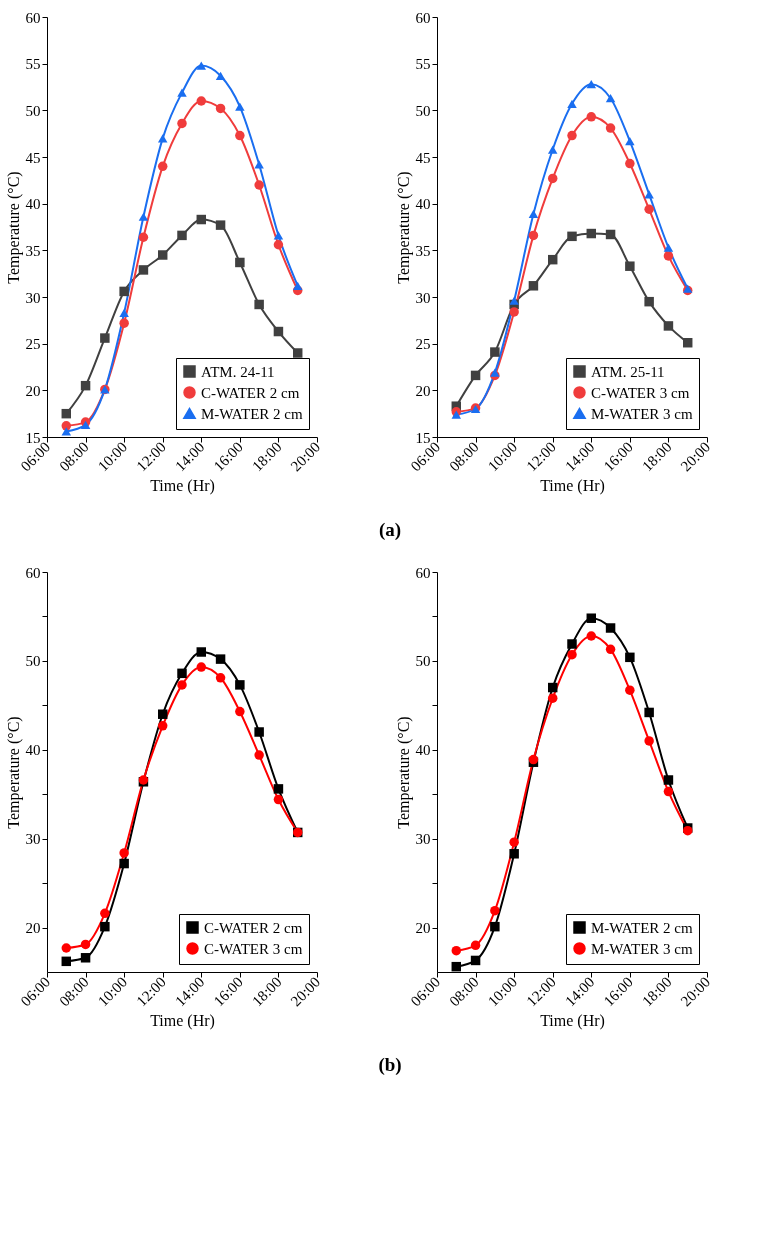  Describe the element at coordinates (238, 371) in the screenshot. I see `legend-label: ATM. 24-11` at that location.